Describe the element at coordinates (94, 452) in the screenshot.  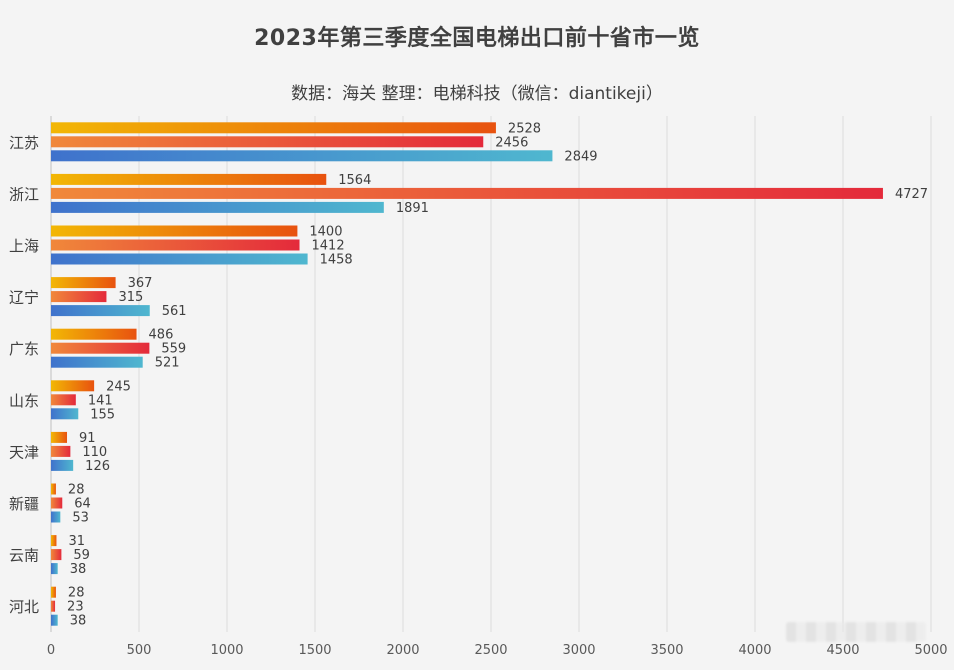
I see `data-label: 110` at that location.